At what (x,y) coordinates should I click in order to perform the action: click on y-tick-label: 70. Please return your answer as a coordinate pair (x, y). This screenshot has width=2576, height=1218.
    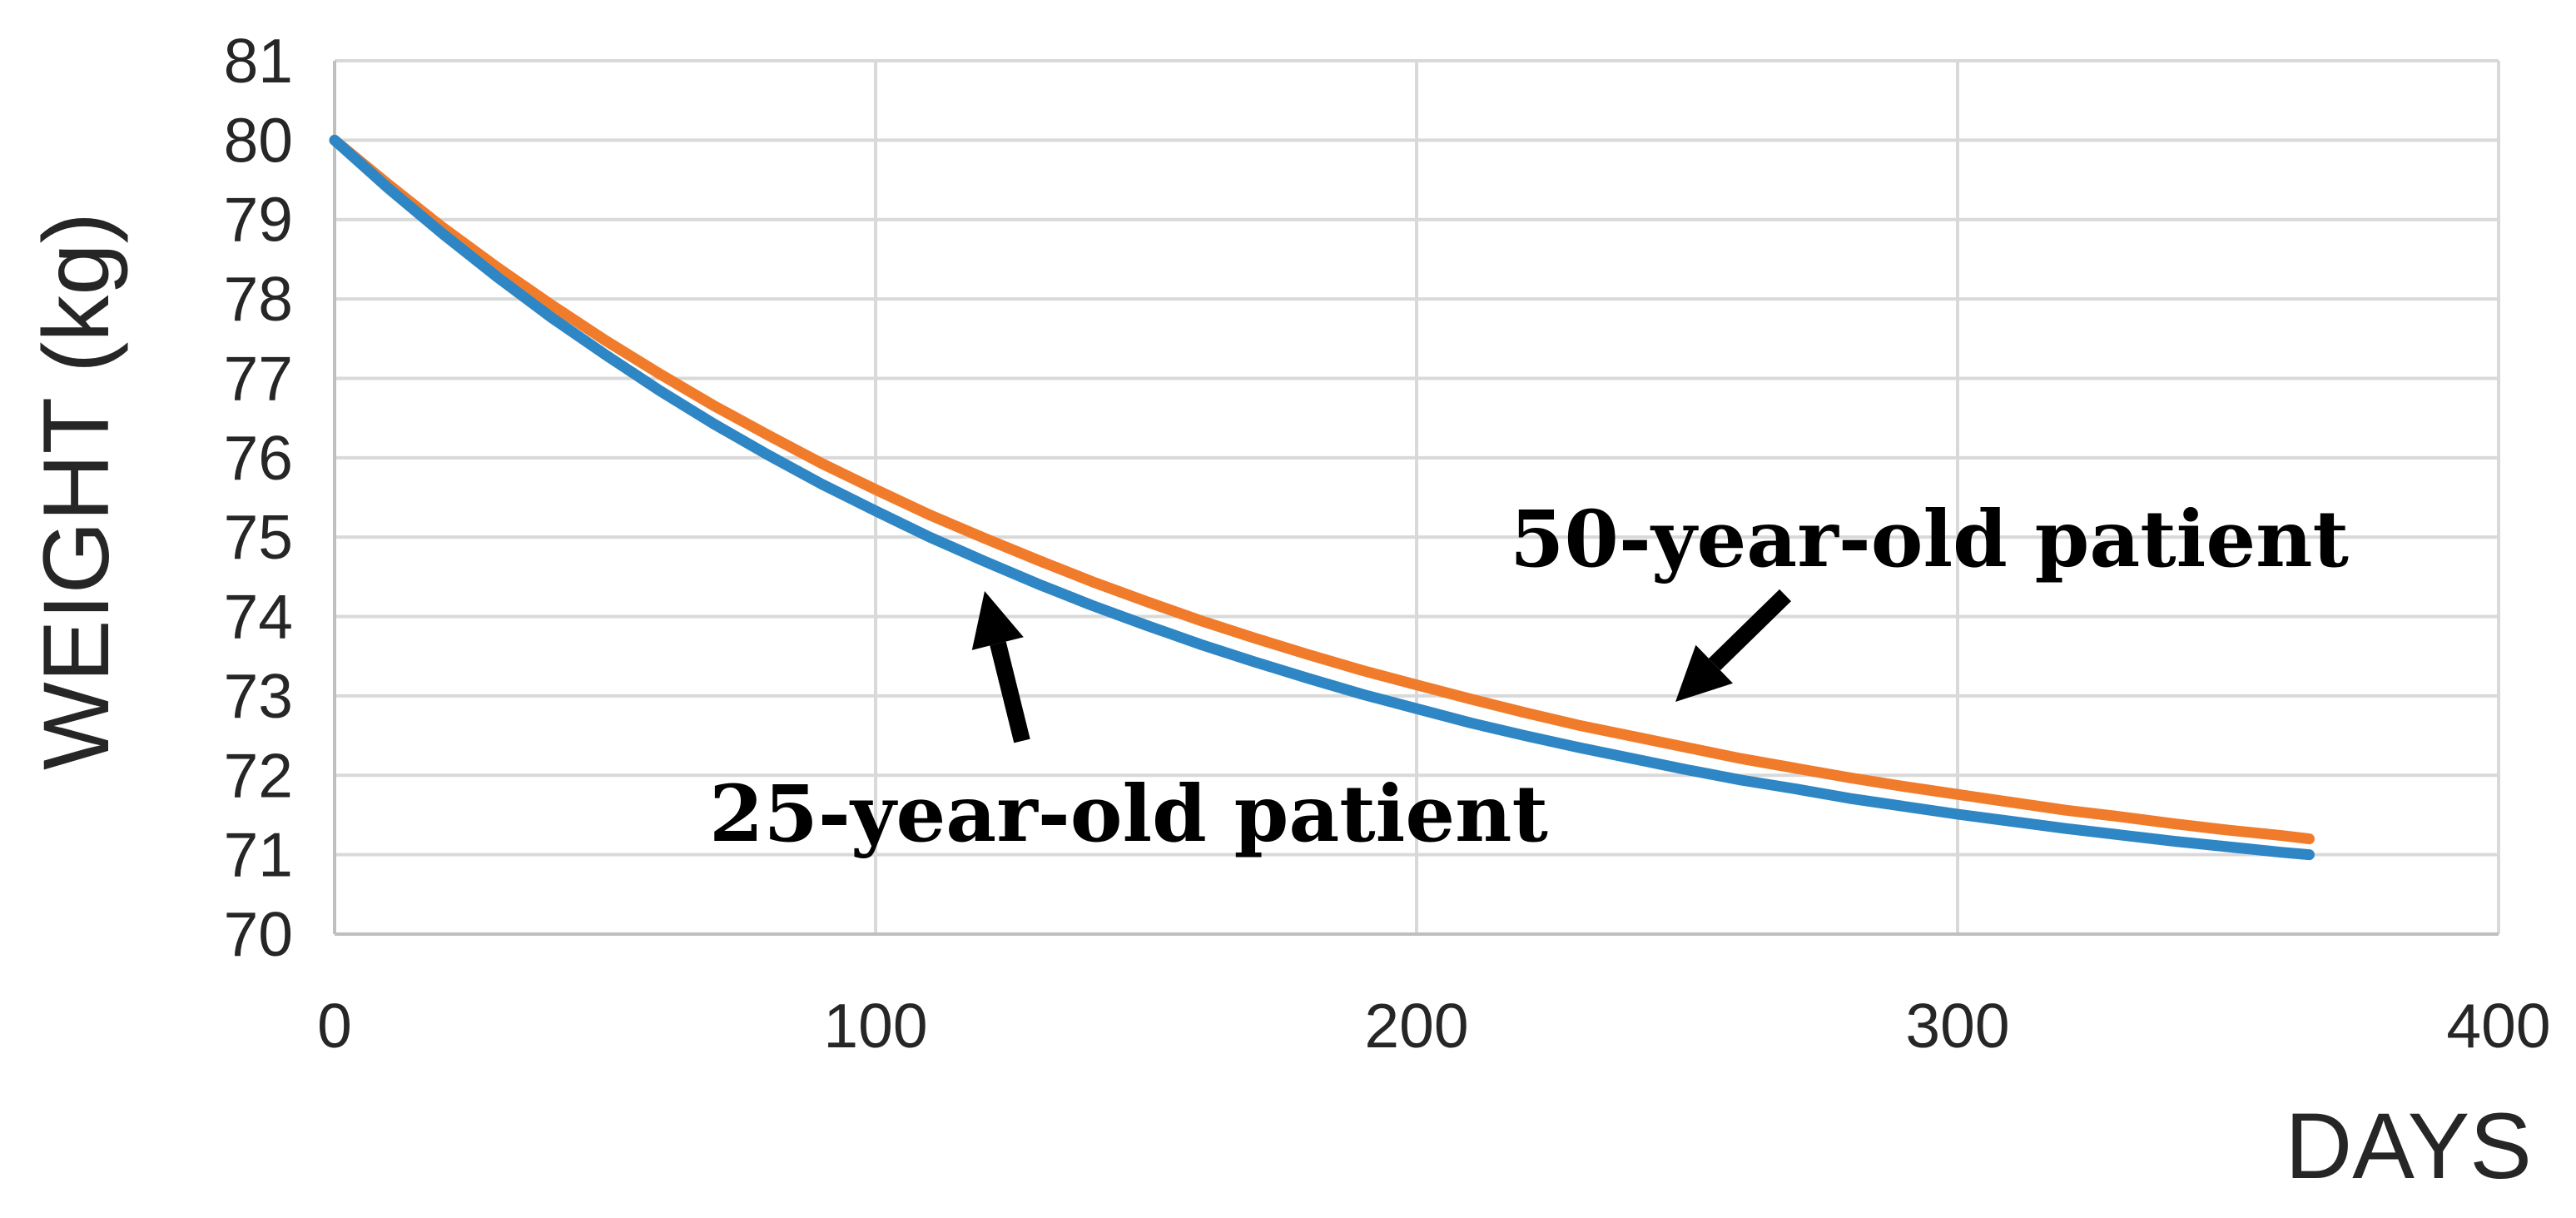
    Looking at the image, I should click on (258, 934).